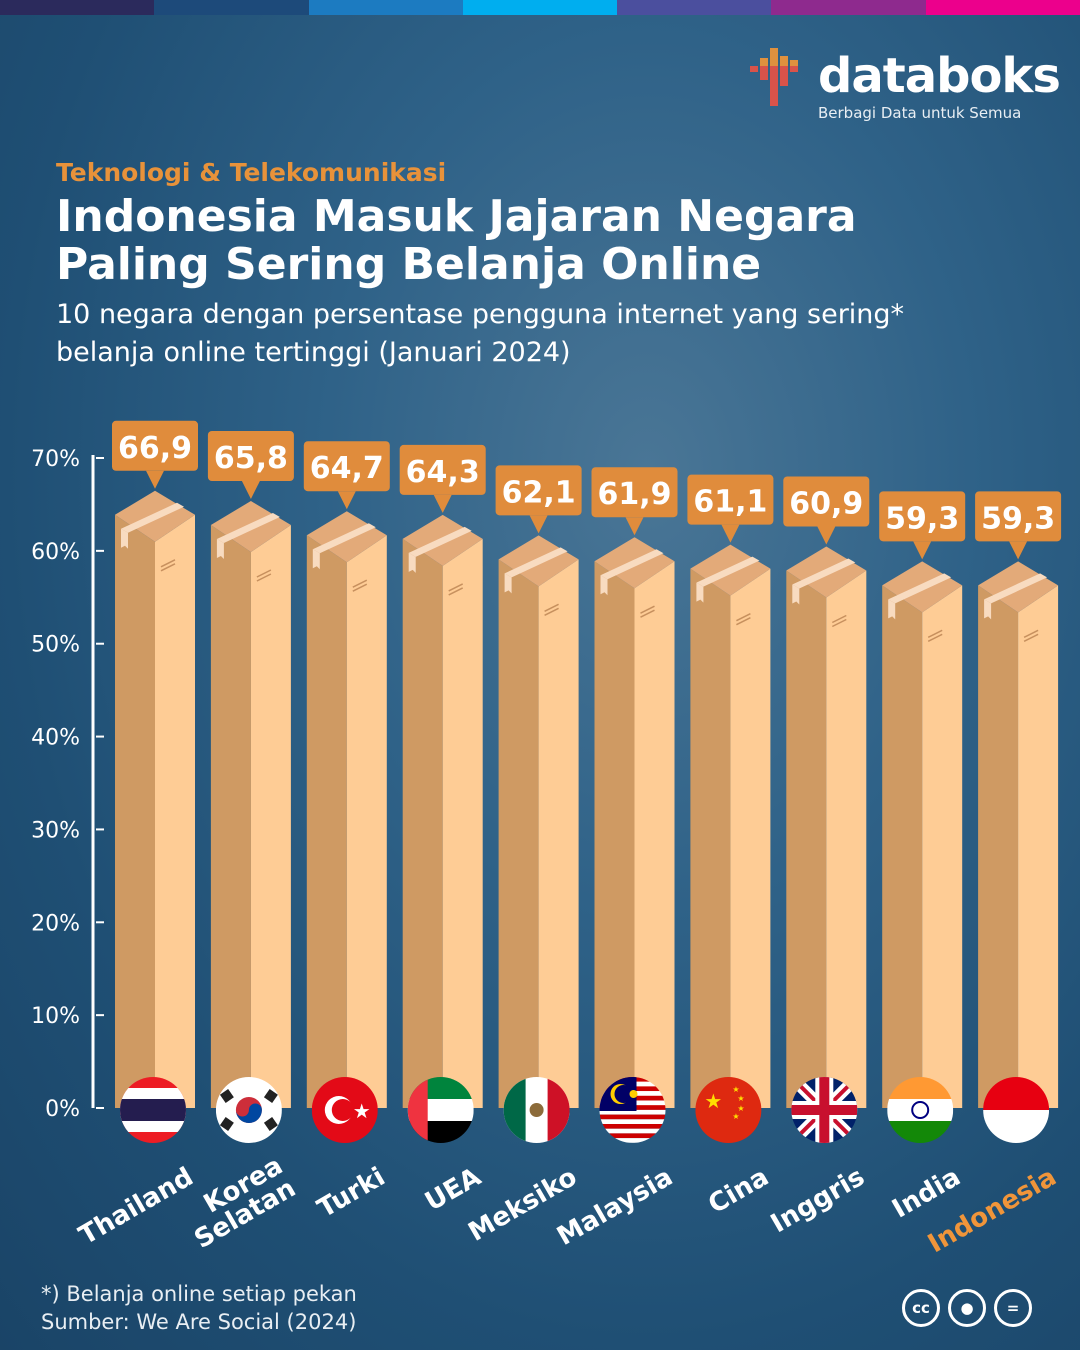 Image resolution: width=1080 pixels, height=1350 pixels. I want to click on category-label-text: UEA, so click(453, 1189).